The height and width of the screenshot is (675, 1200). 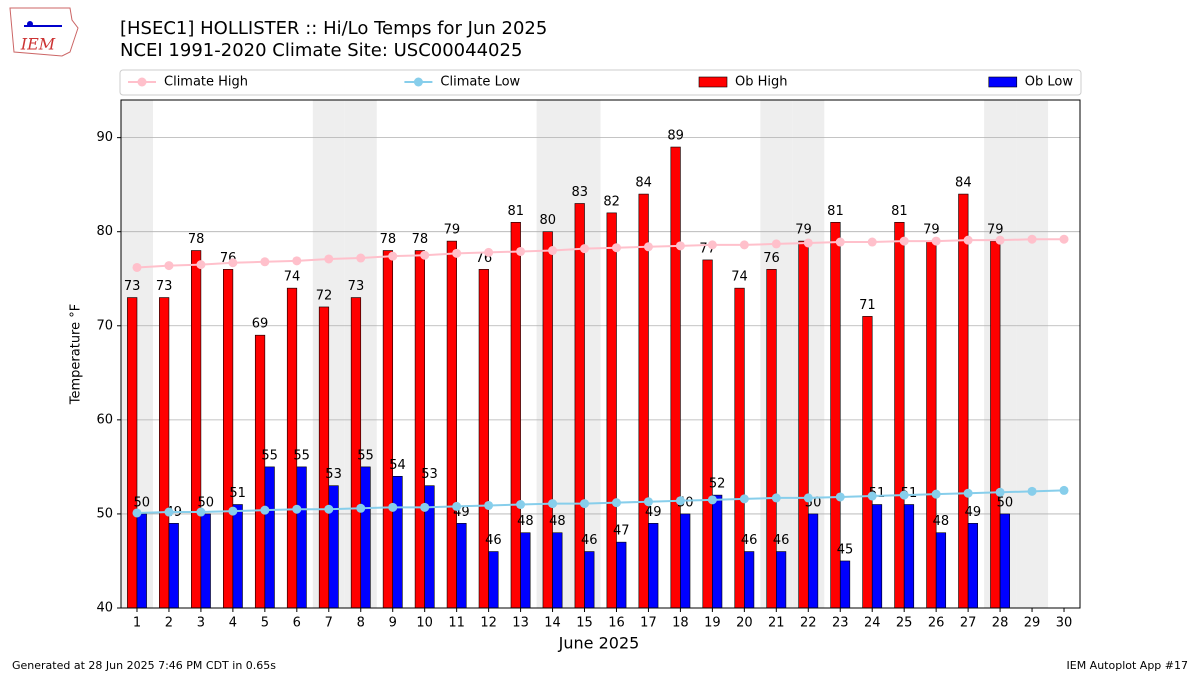 I want to click on weekend-shade, so click(x=1032, y=354).